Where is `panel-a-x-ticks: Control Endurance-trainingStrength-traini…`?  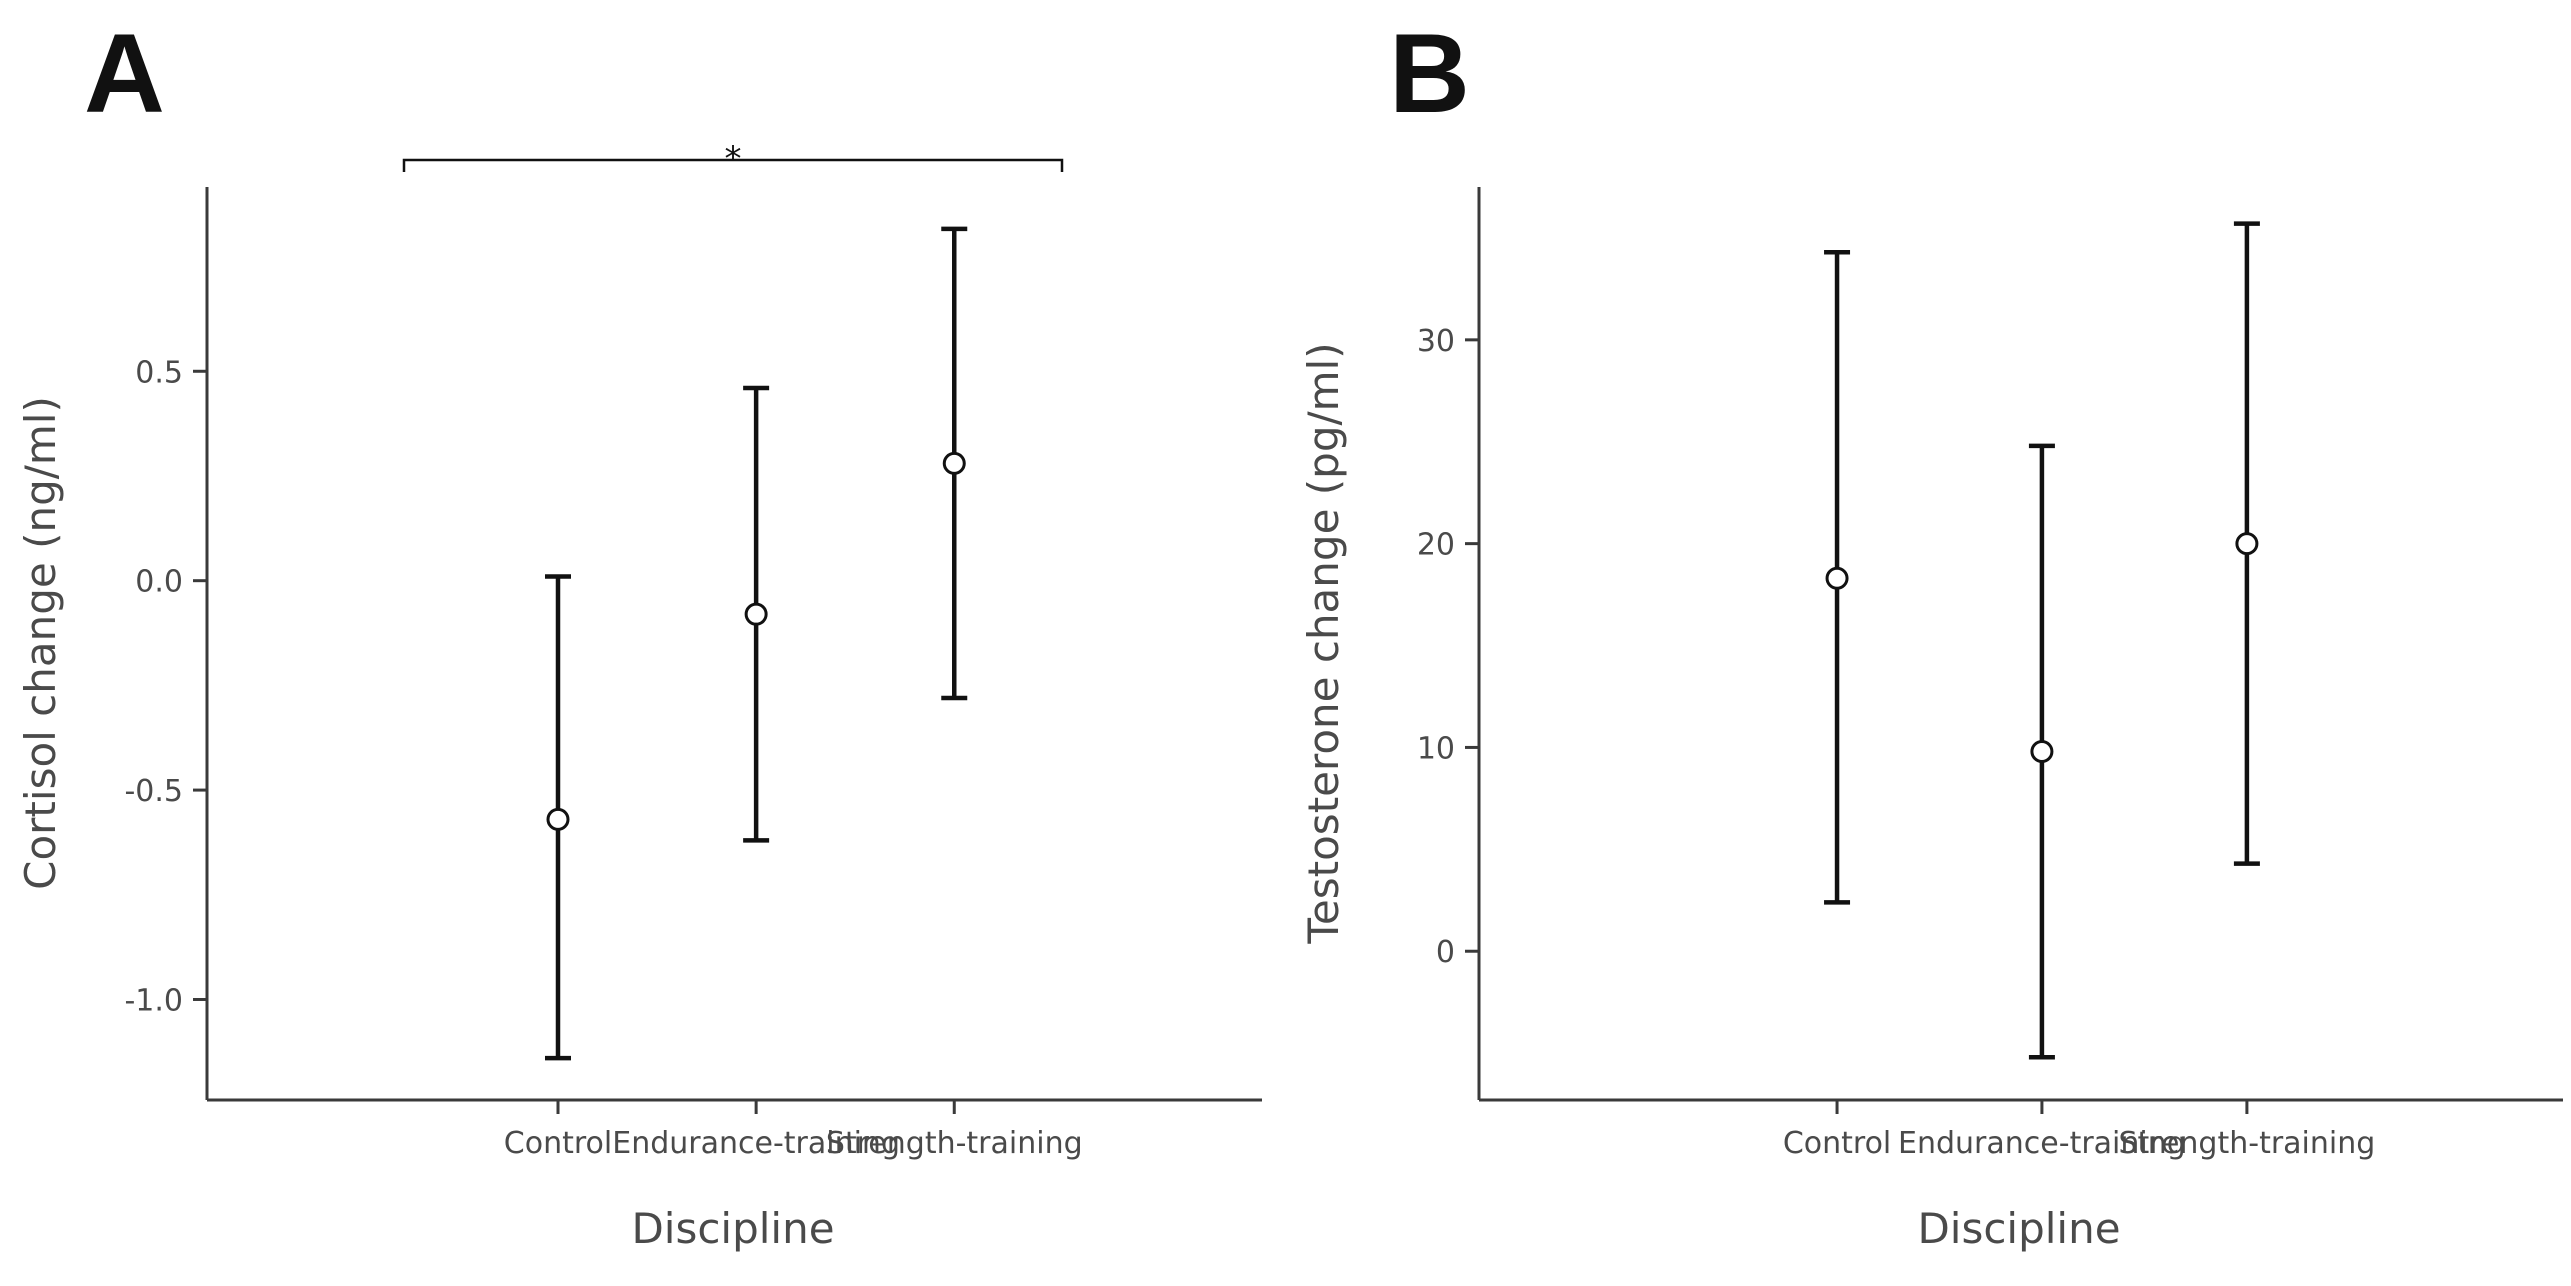 panel-a-x-ticks: Control Endurance-trainingStrength-traini… is located at coordinates (793, 1130).